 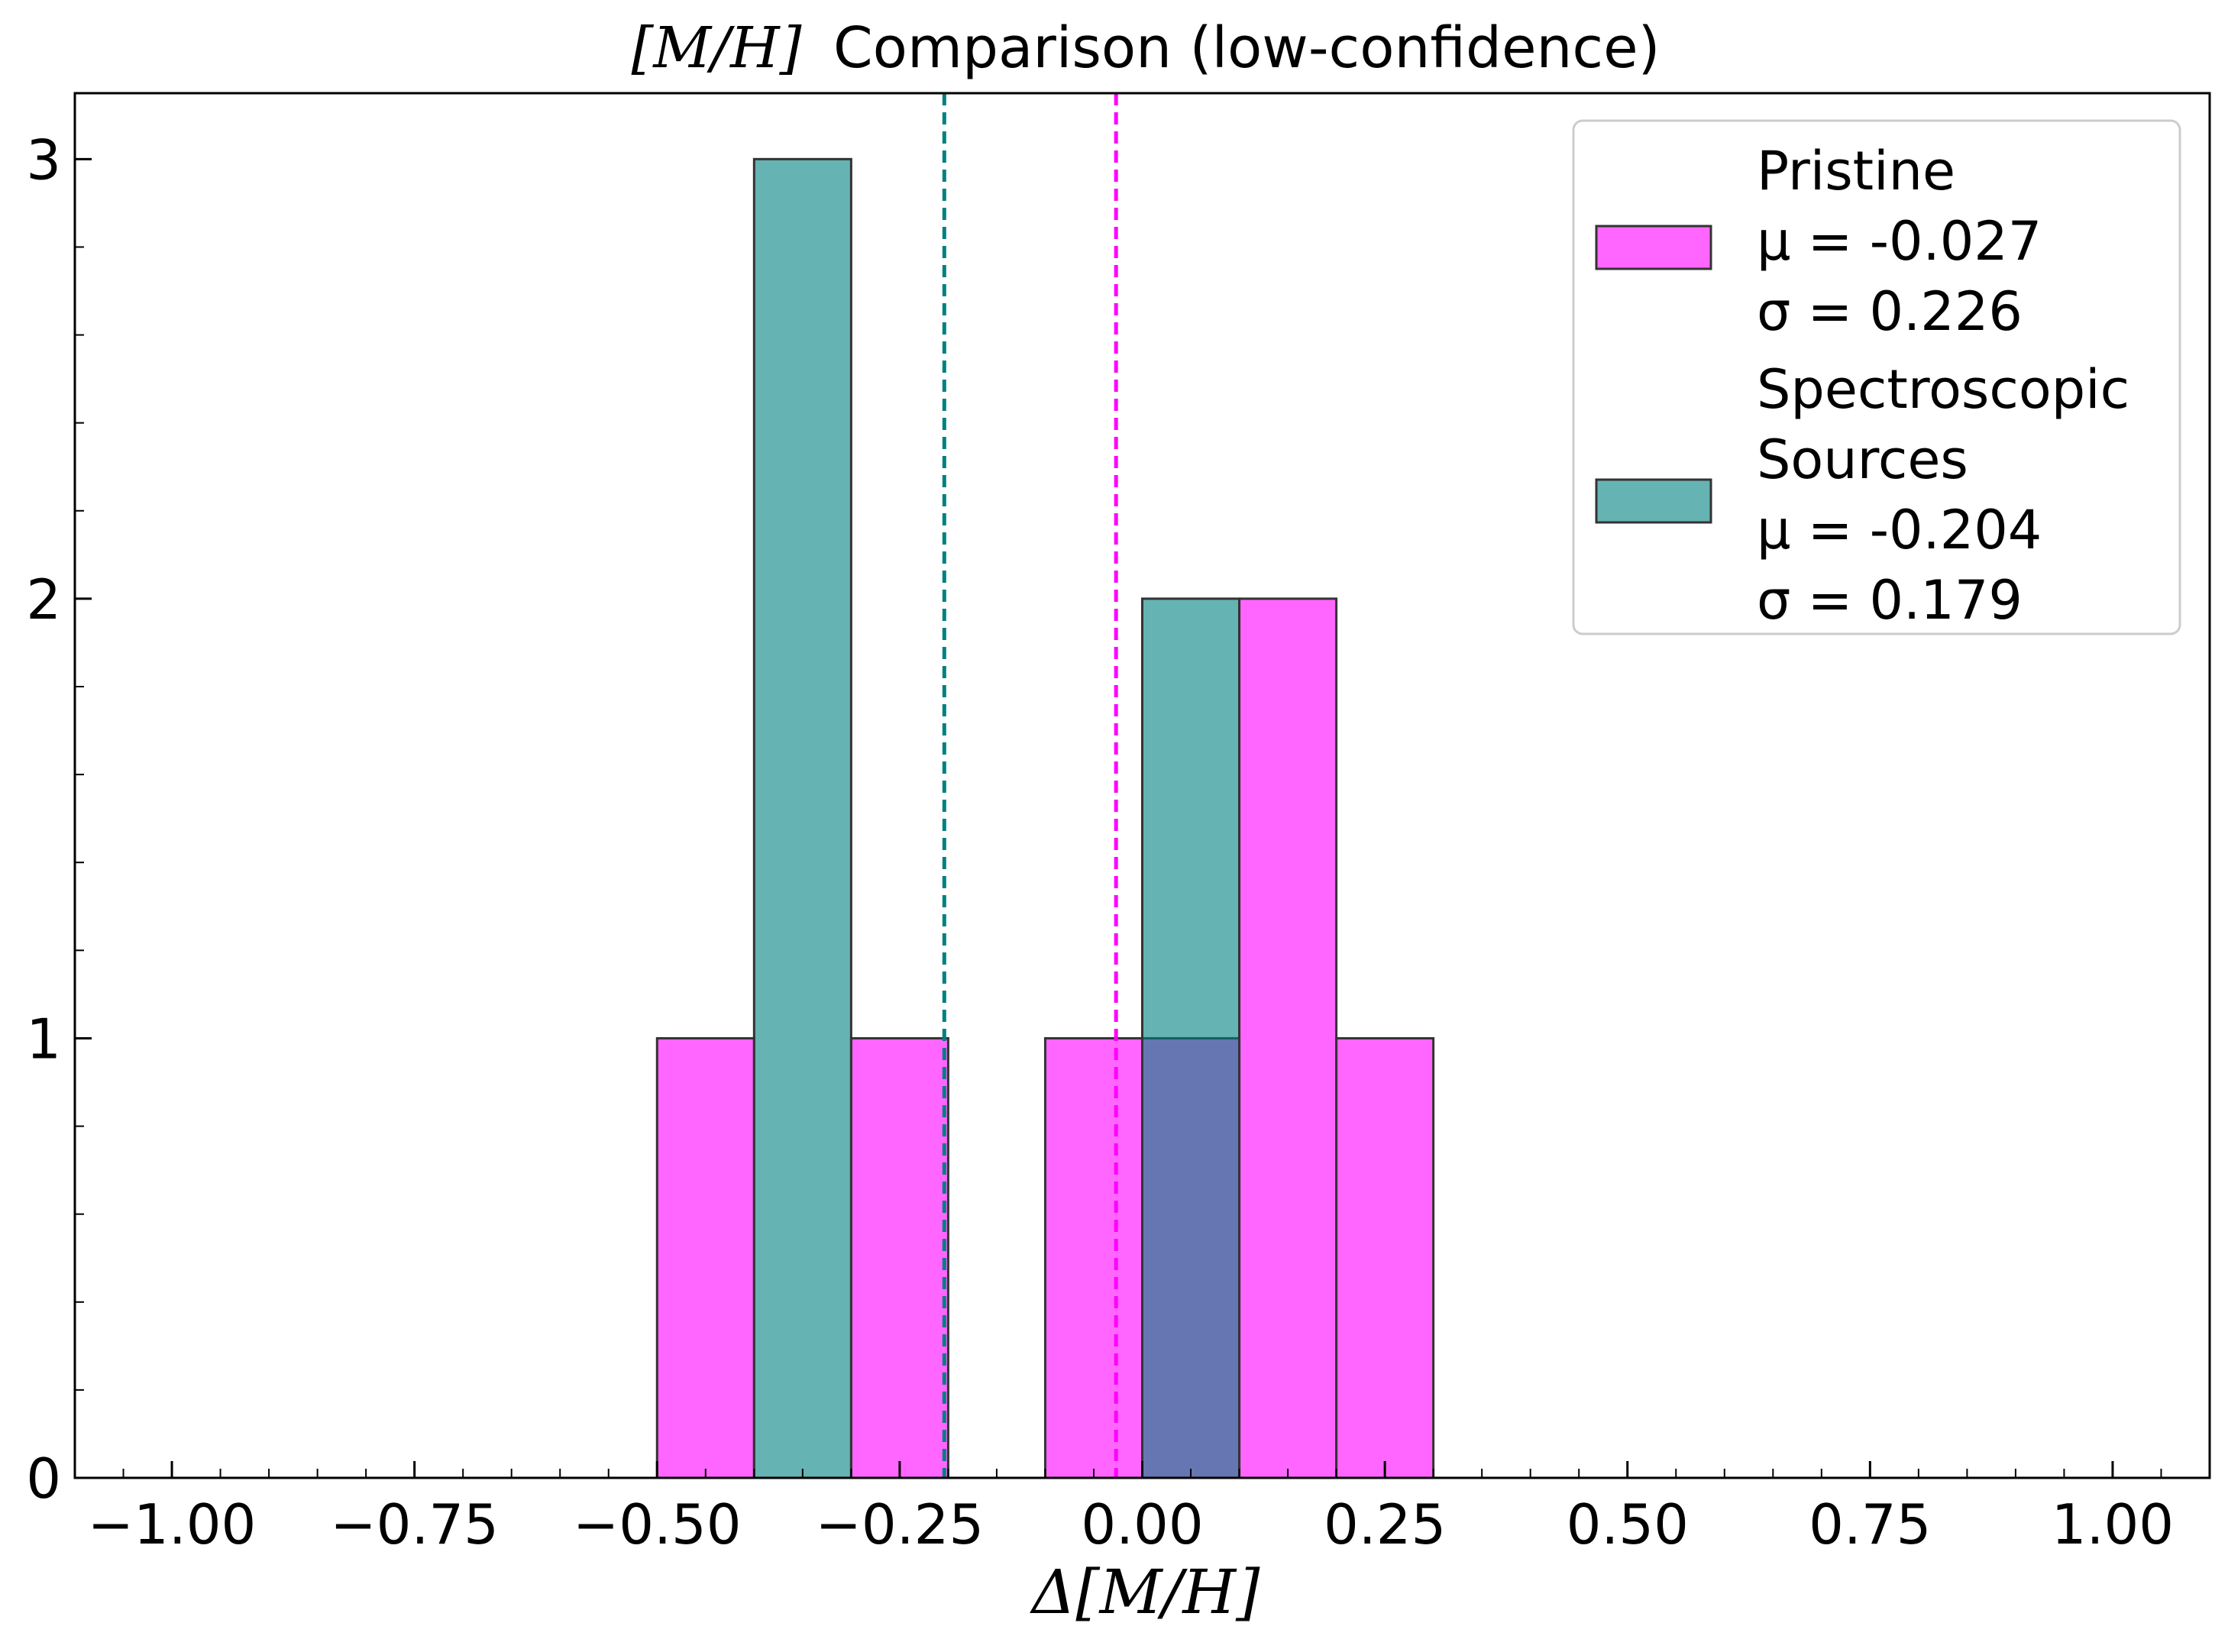 I want to click on legend-label-line: μ = -0.027, so click(x=1899, y=242).